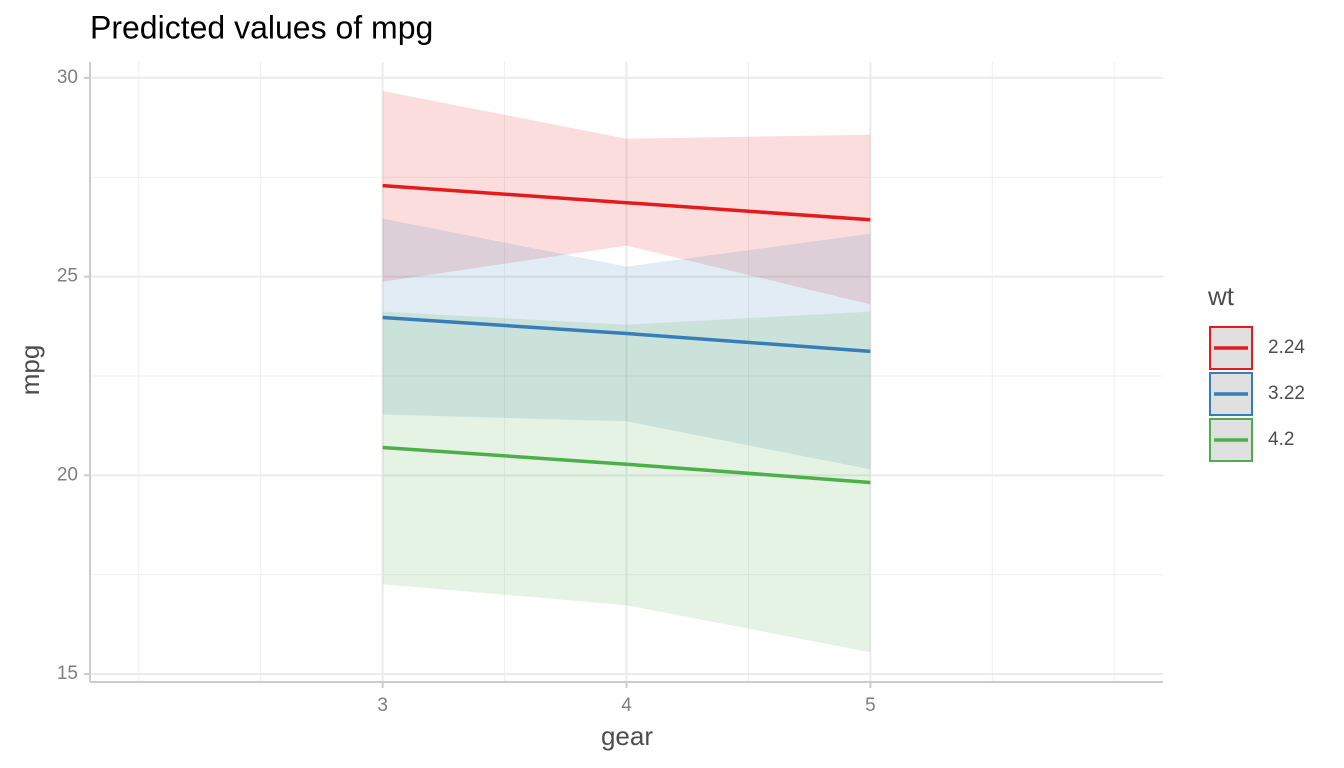 This screenshot has height=768, width=1344. I want to click on y-tick-label: 25, so click(67, 276).